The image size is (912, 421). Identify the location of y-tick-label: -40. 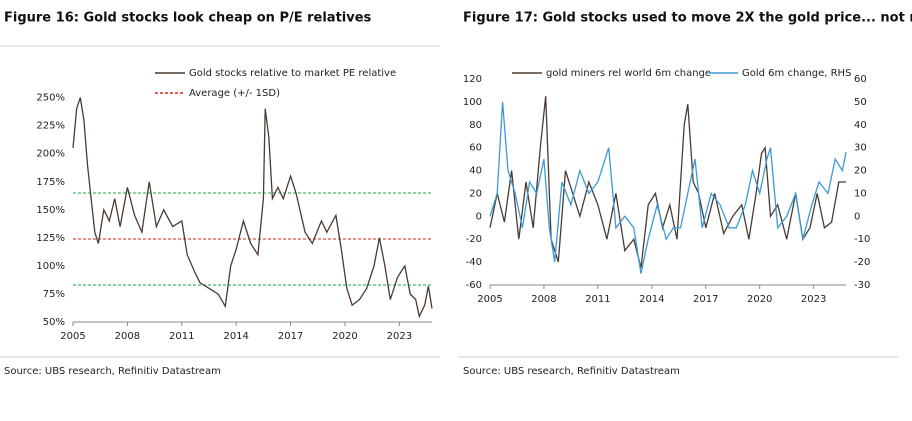
(474, 262).